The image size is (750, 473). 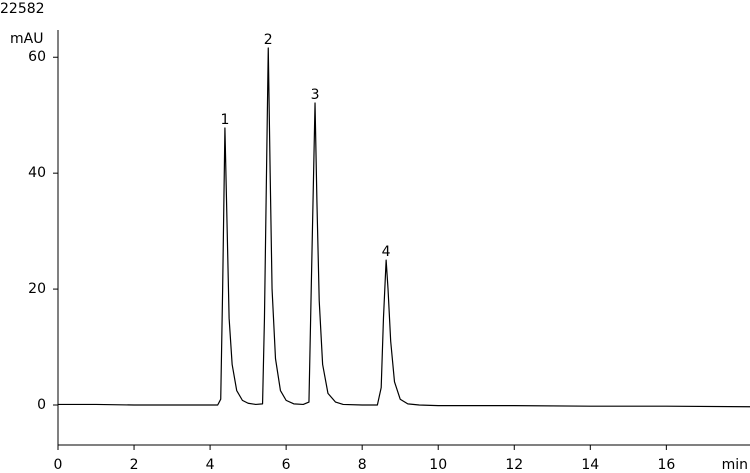 I want to click on x-tick-label: 10, so click(x=438, y=465).